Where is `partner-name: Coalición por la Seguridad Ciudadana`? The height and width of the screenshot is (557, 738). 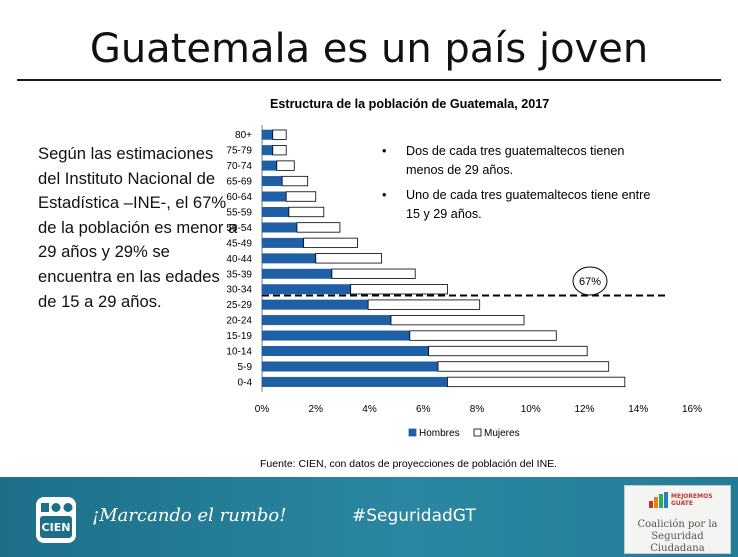
partner-name: Coalición por la Seguridad Ciudadana is located at coordinates (677, 537).